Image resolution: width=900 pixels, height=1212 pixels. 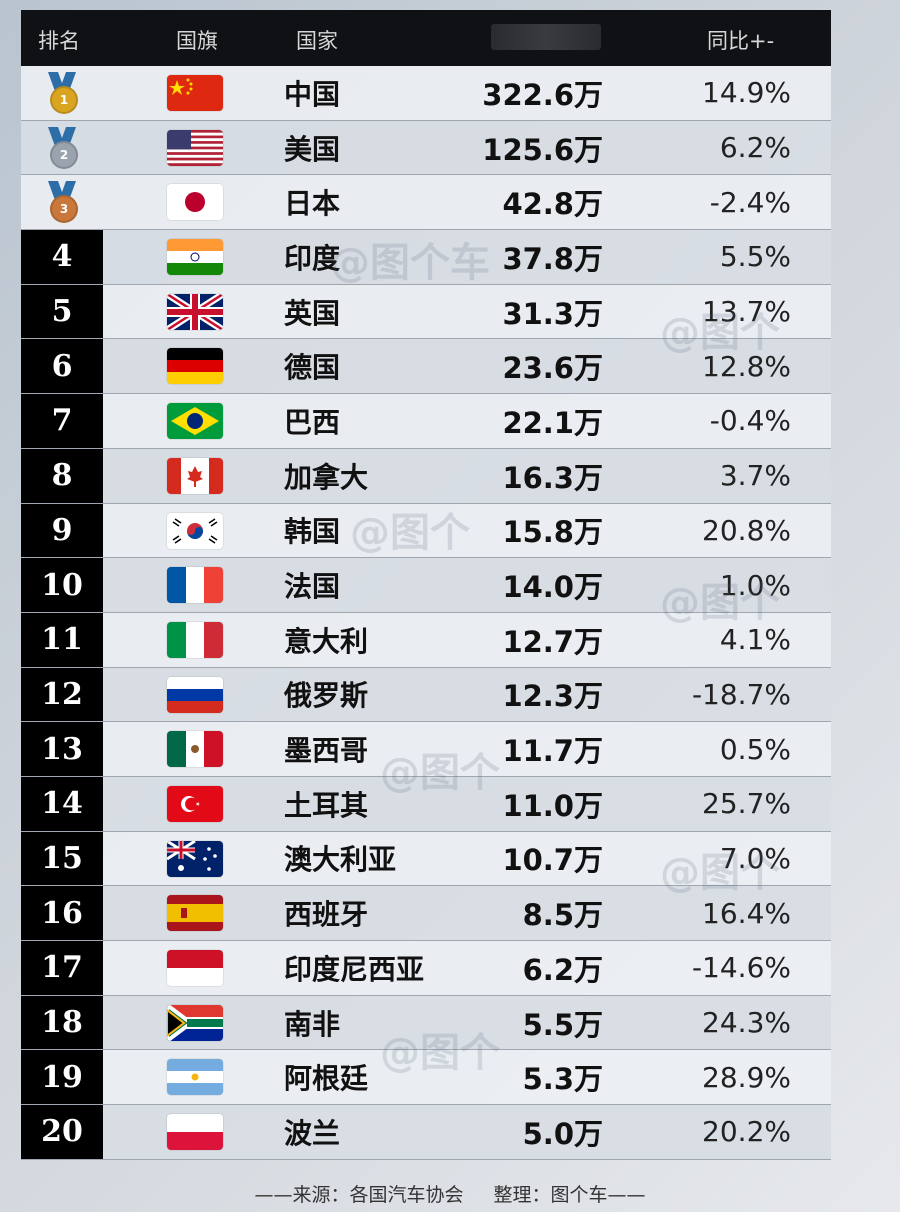 What do you see at coordinates (426, 968) in the screenshot?
I see `table-row: 17 印度尼西亚 6.2万 -14.6%` at bounding box center [426, 968].